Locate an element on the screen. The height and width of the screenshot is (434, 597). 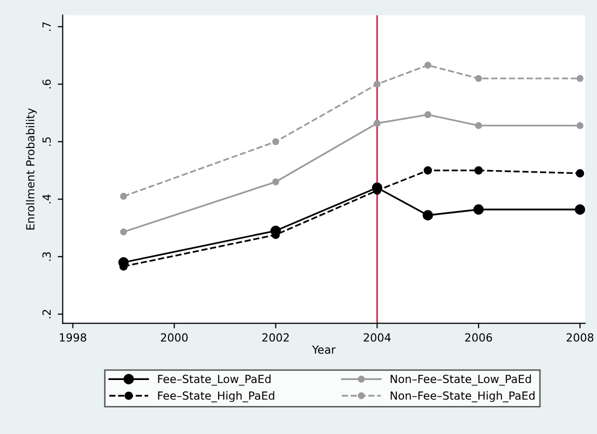
y-tick-label: .3 is located at coordinates (46, 256).